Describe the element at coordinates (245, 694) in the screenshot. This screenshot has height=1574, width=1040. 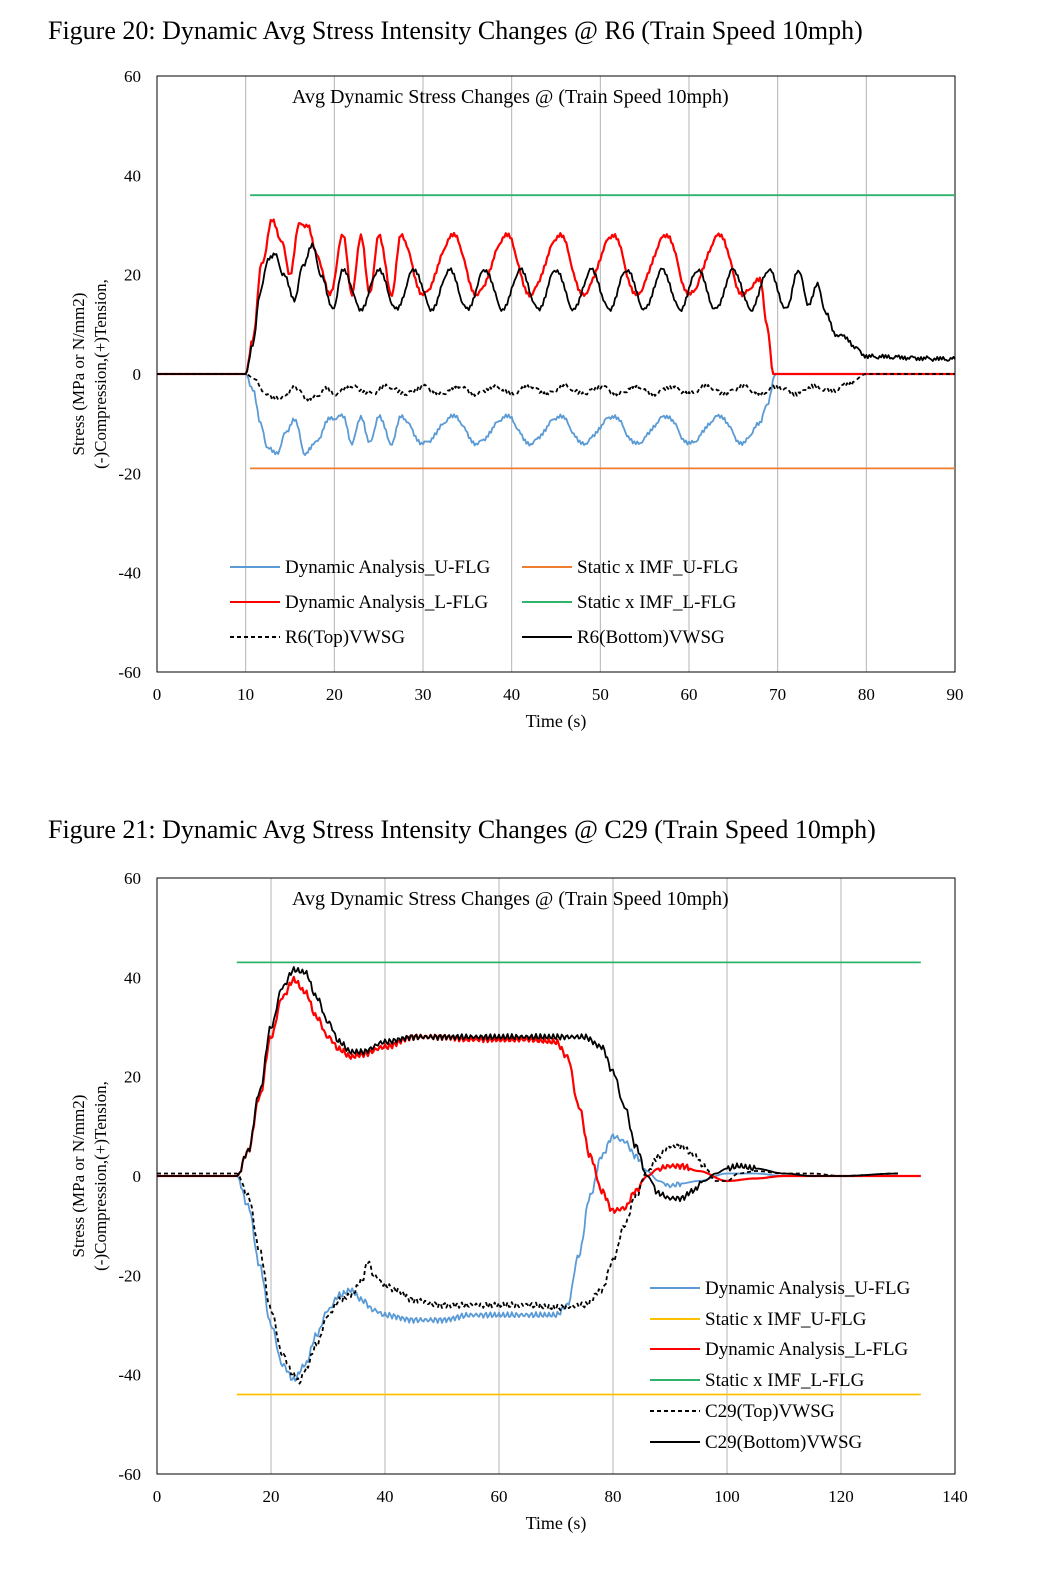
I see `x-tick-label: 10` at that location.